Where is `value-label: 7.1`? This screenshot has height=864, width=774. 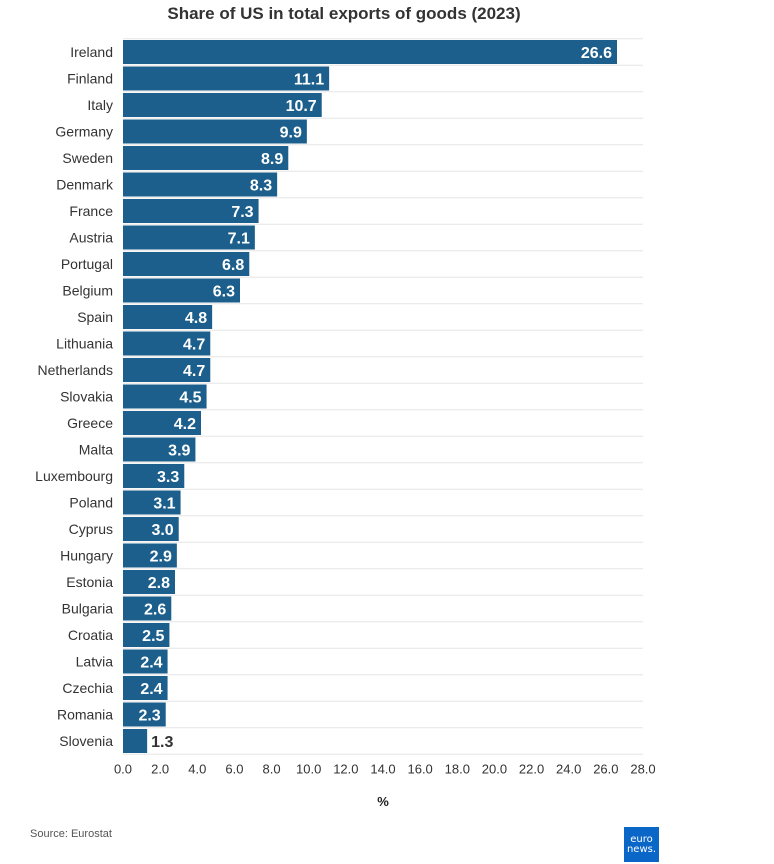
value-label: 7.1 is located at coordinates (239, 239).